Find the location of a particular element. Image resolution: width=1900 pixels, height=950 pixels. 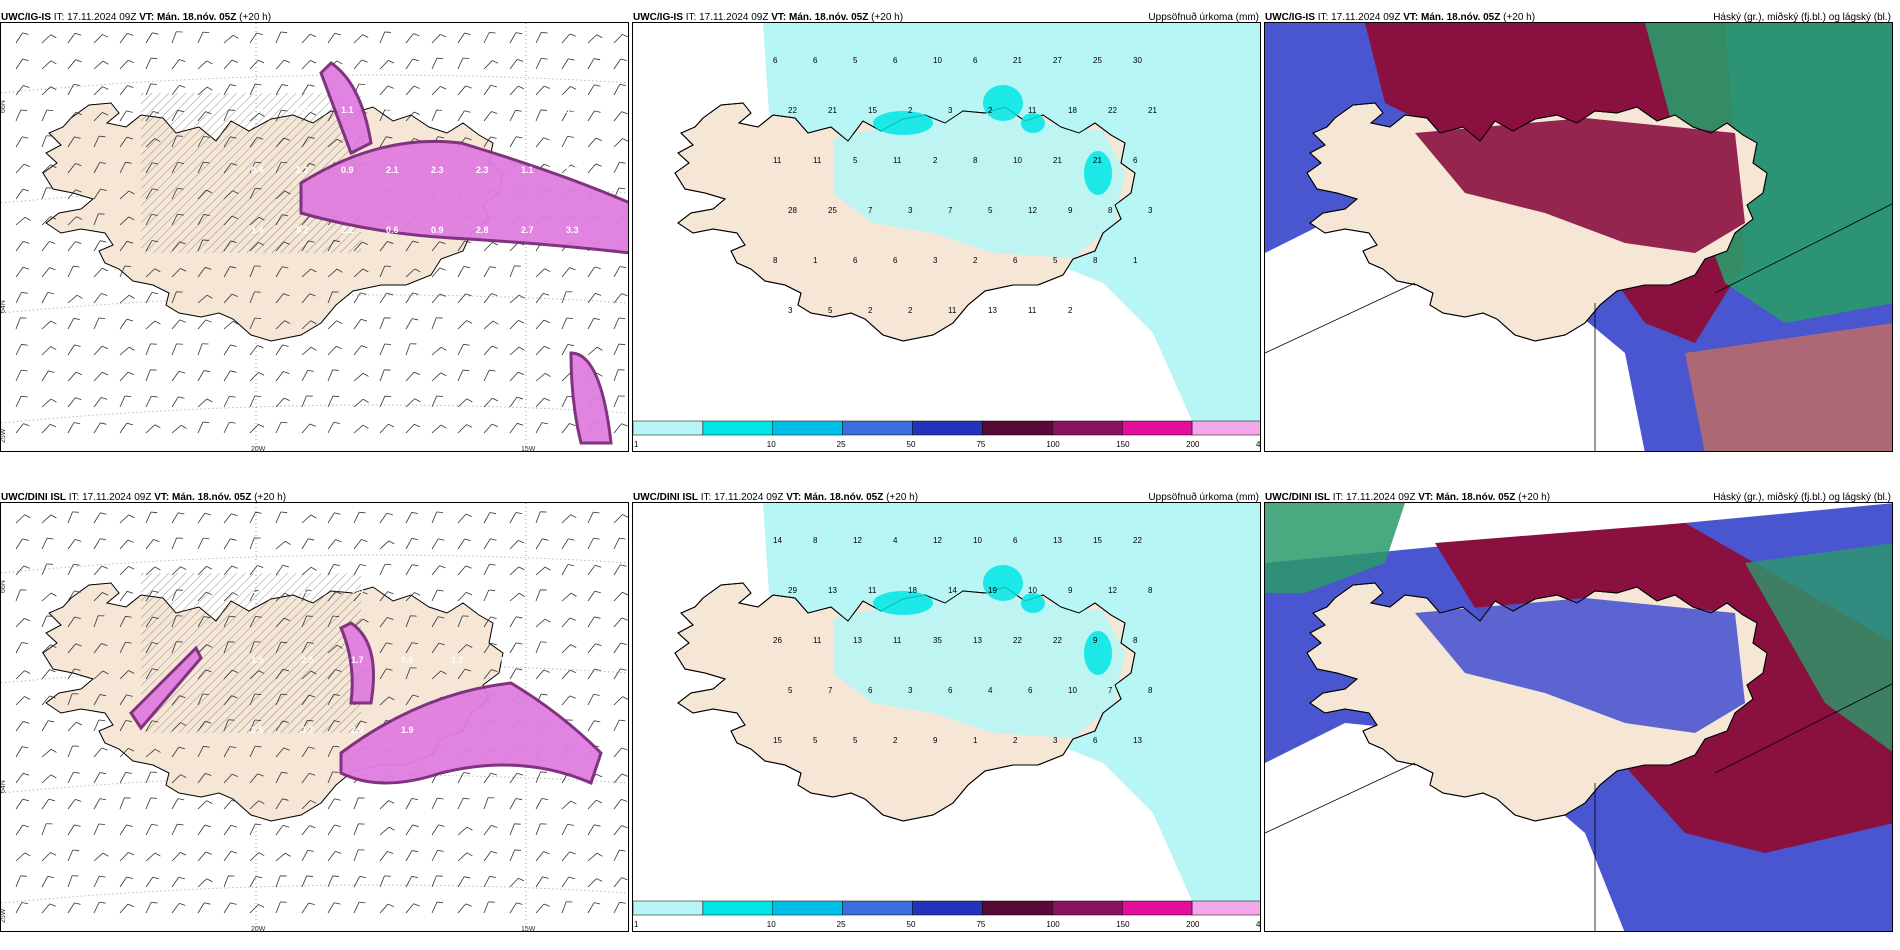

snow-amount-label: 0.4 is located at coordinates (257, 110).